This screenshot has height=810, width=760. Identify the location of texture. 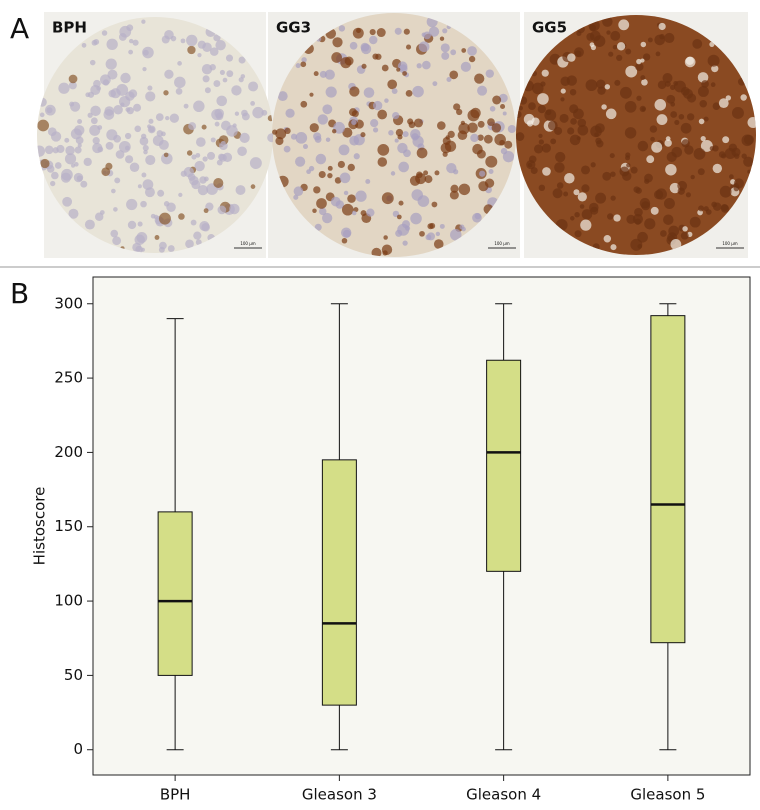
(394, 136).